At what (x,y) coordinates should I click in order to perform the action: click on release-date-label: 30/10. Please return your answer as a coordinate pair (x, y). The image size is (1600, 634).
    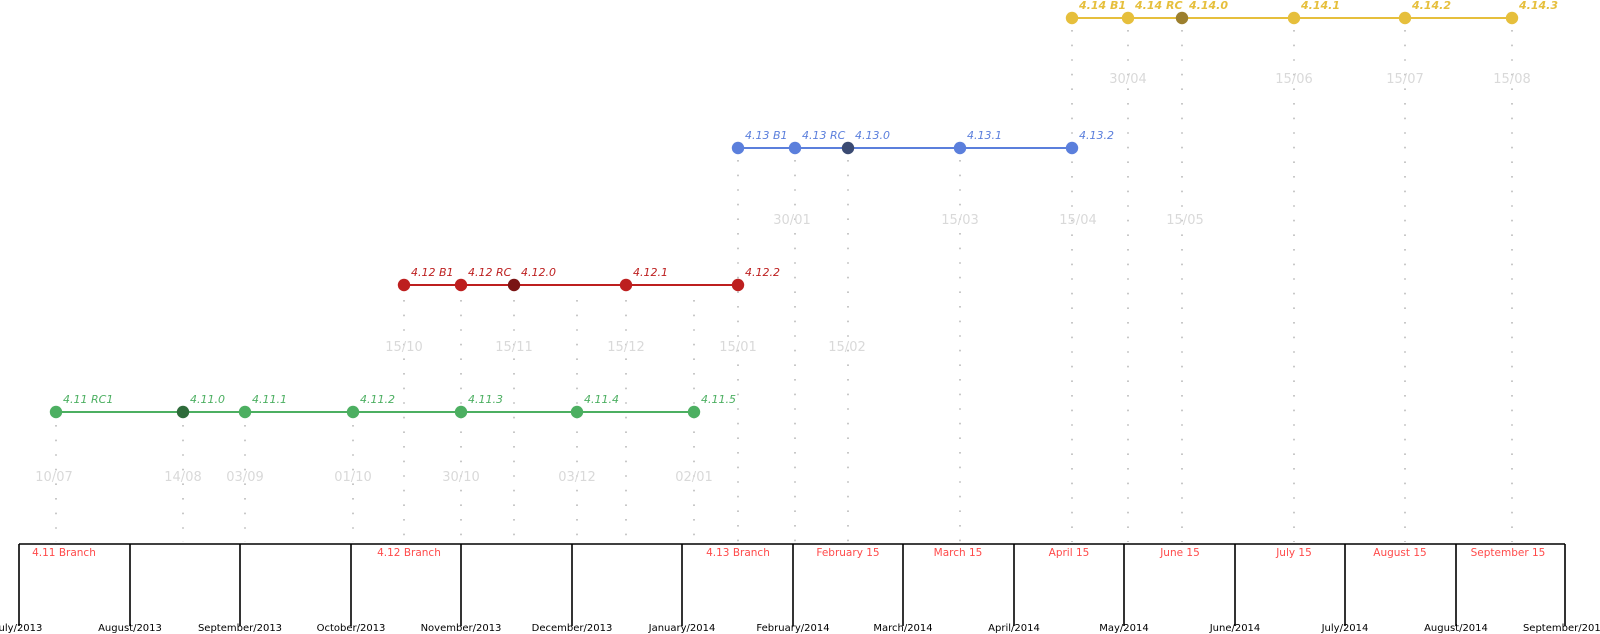
    Looking at the image, I should click on (460, 477).